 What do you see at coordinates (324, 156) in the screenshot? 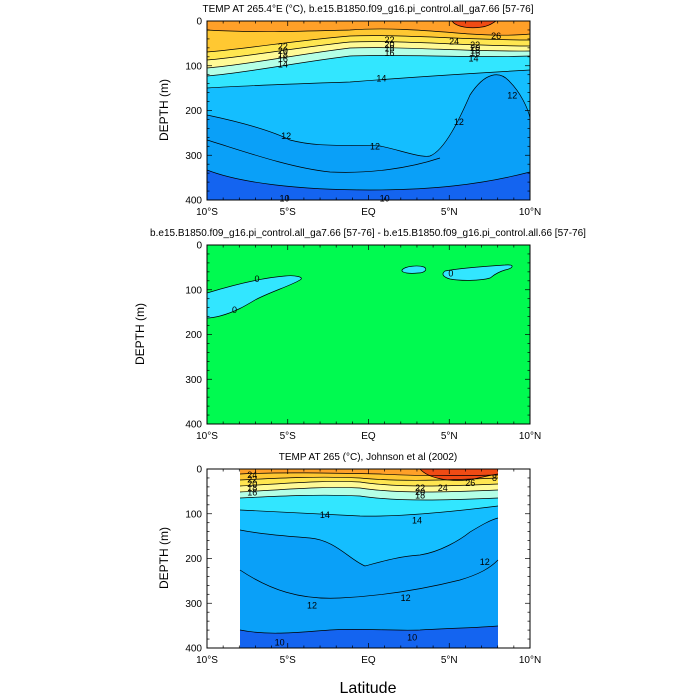
I see `contour-line-12-inner` at bounding box center [324, 156].